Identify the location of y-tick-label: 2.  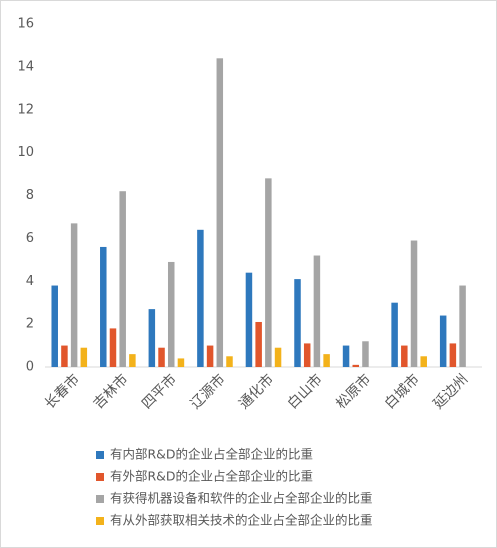
(30, 324).